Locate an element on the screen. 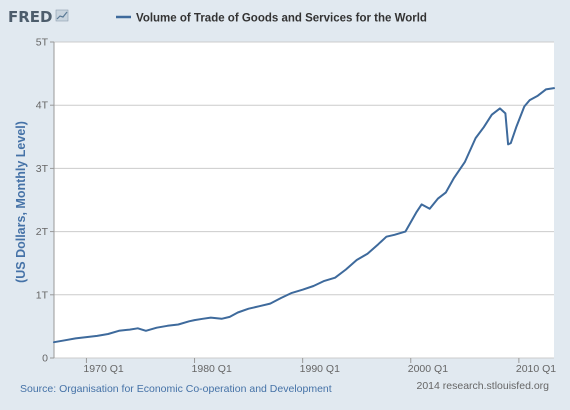 This screenshot has width=570, height=410. x-axis: 1970 Q1 1980 Q1 1990 Q1 2000 Q1 2010 Q1 is located at coordinates (319, 366).